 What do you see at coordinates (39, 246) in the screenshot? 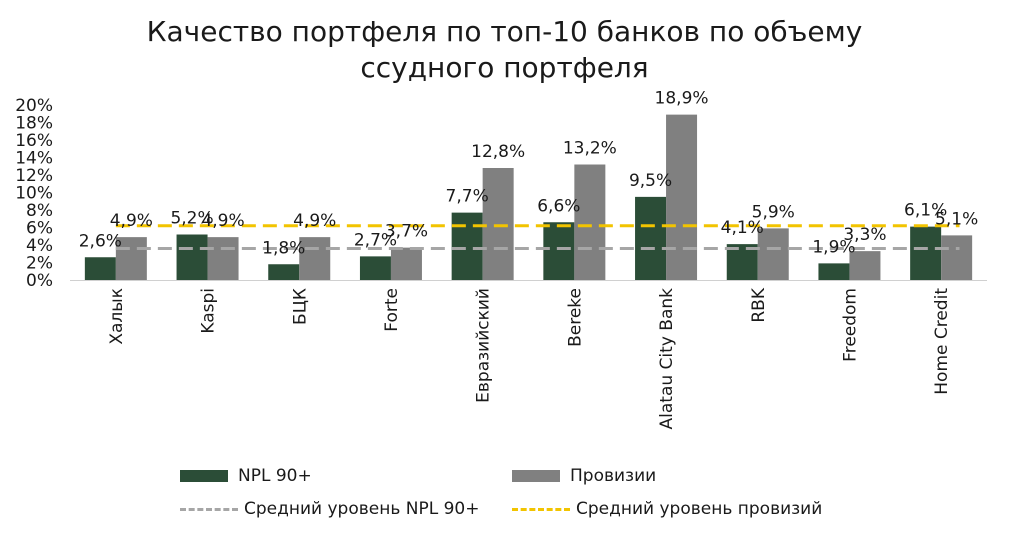
I see `y-tick-label: 4%` at bounding box center [39, 246].